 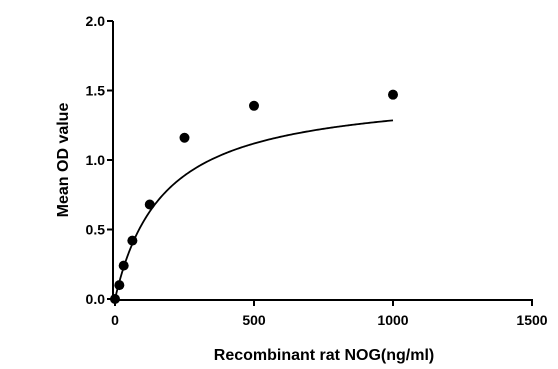 What do you see at coordinates (63, 160) in the screenshot?
I see `y-axis-title: Mean OD value` at bounding box center [63, 160].